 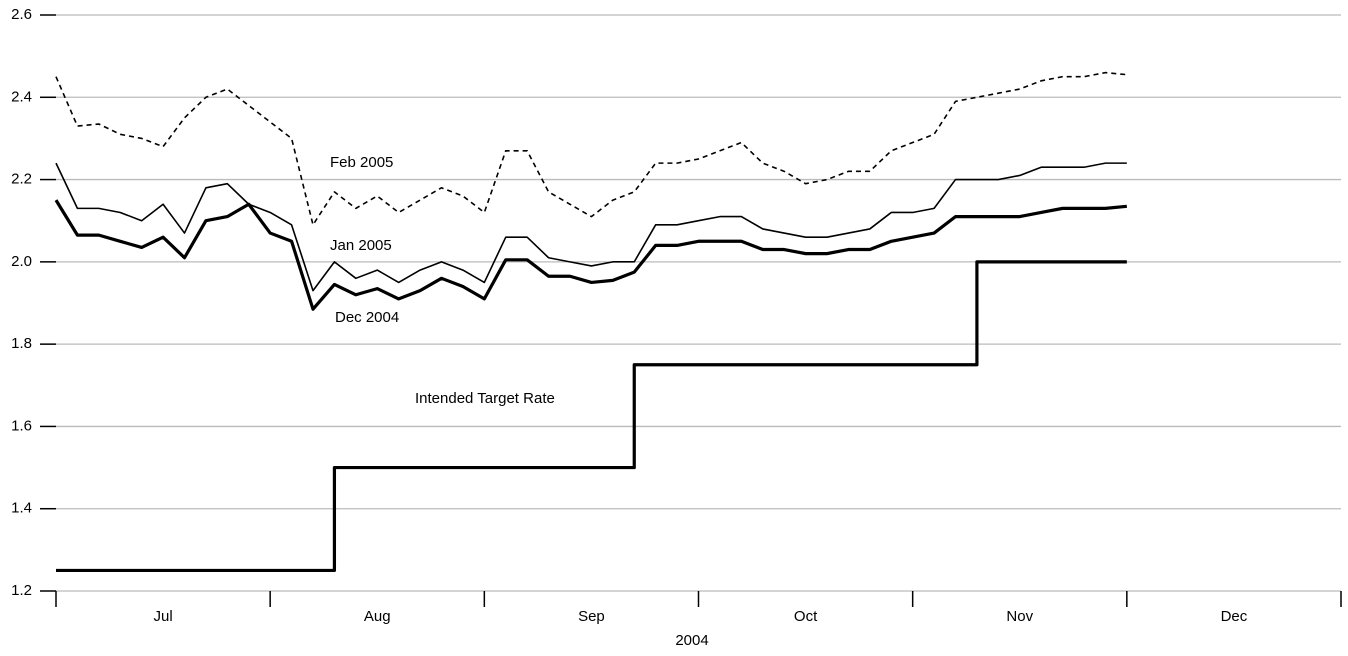 I want to click on y-tick-label: 2.4, so click(x=21, y=96).